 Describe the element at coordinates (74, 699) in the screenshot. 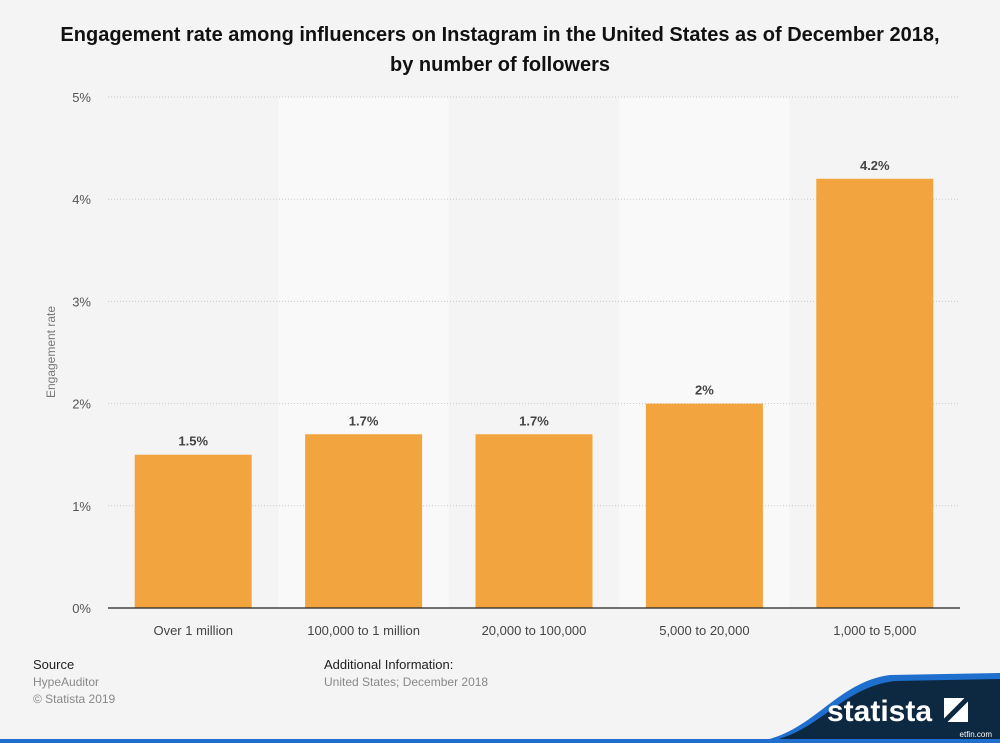

I see `copyright-text: © Statista 2019` at that location.